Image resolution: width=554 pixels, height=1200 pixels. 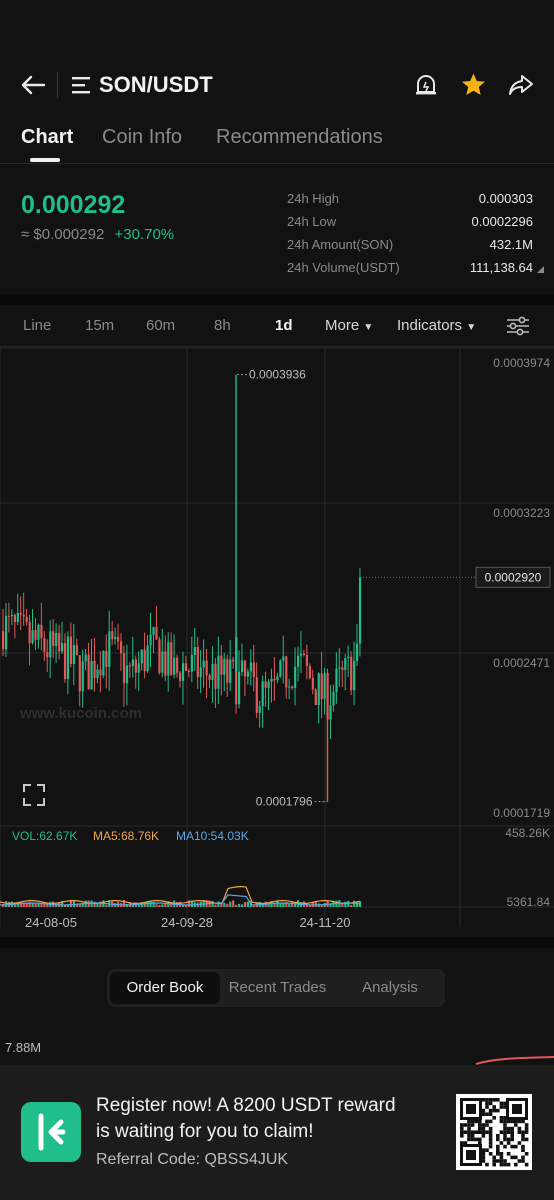 I want to click on interval-8h: 8h, so click(x=222, y=325).